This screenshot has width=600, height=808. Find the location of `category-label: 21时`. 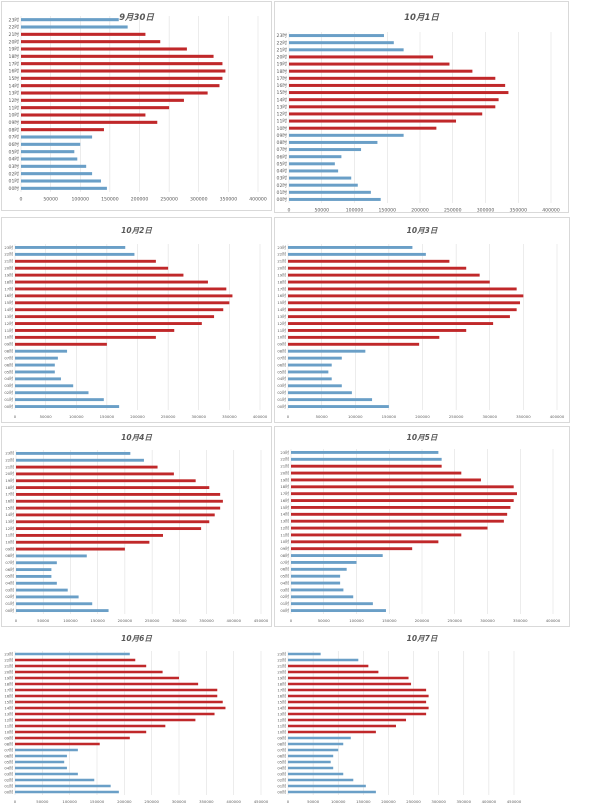

category-label: 21时 is located at coordinates (282, 49).